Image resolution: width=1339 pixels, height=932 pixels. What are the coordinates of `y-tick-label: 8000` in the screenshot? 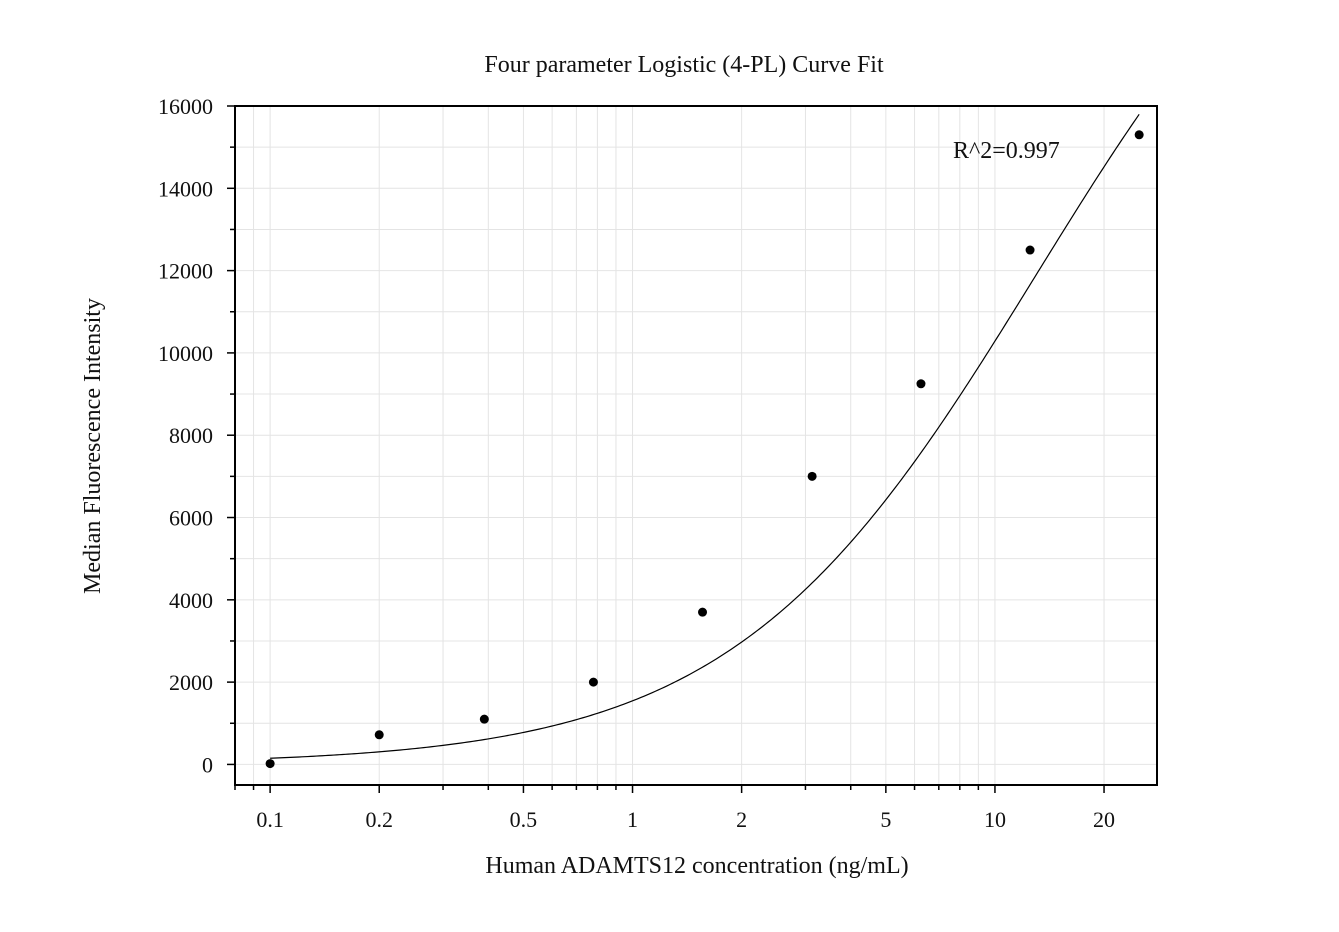 It's located at (191, 435).